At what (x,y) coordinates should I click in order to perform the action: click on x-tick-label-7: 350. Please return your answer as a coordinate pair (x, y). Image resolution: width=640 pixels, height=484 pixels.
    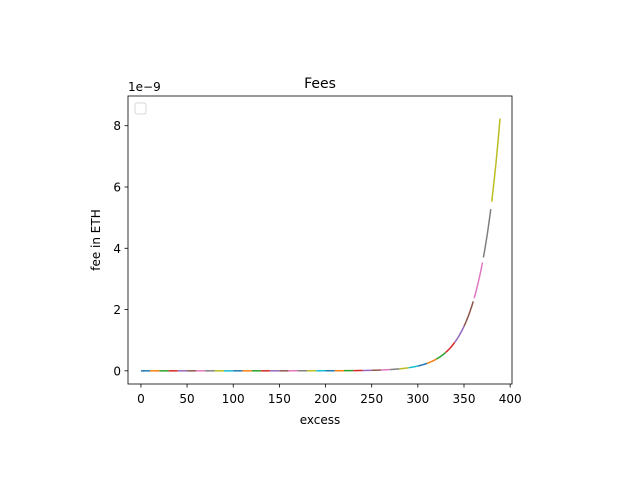
    Looking at the image, I should click on (464, 399).